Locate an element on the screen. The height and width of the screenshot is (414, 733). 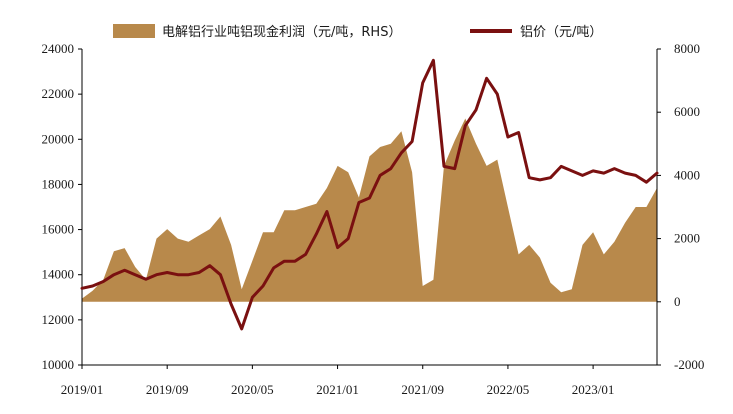
left-tick-label: 22000 is located at coordinates (58, 93).